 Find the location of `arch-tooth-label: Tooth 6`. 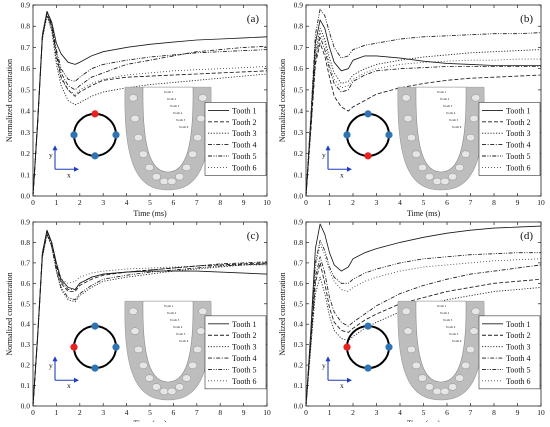

arch-tooth-label: Tooth 6 is located at coordinates (457, 127).